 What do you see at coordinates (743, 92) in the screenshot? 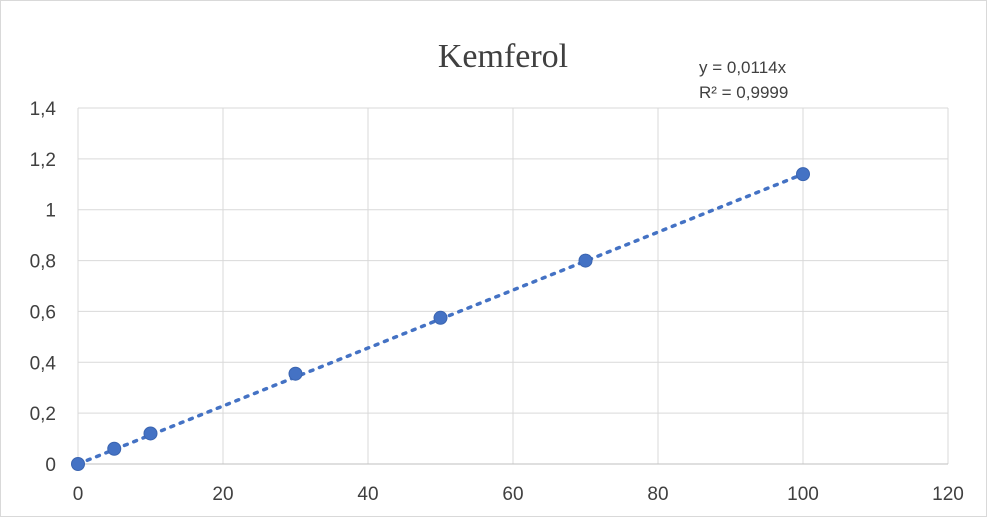
I see `trendline-r-squared: R² = 0,9999` at bounding box center [743, 92].